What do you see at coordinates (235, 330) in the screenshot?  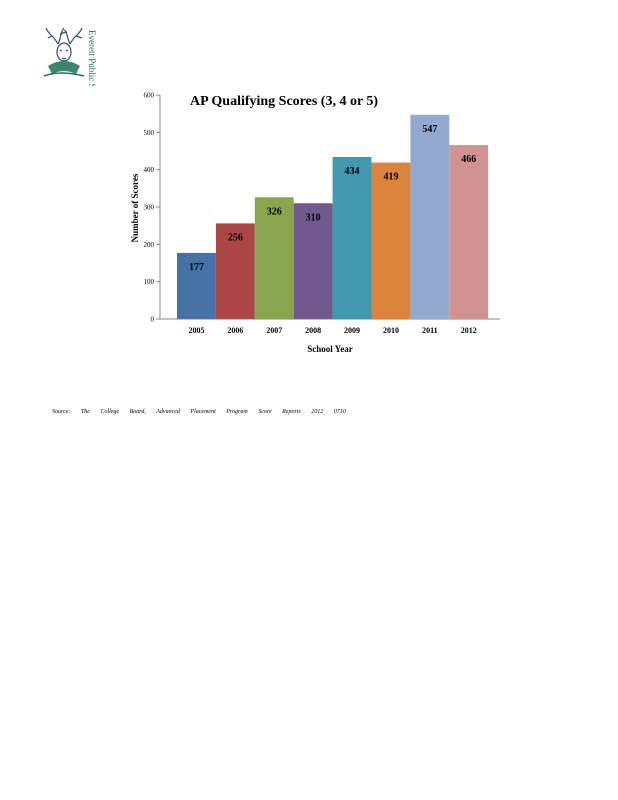 I see `x-tick-label: 2006` at bounding box center [235, 330].